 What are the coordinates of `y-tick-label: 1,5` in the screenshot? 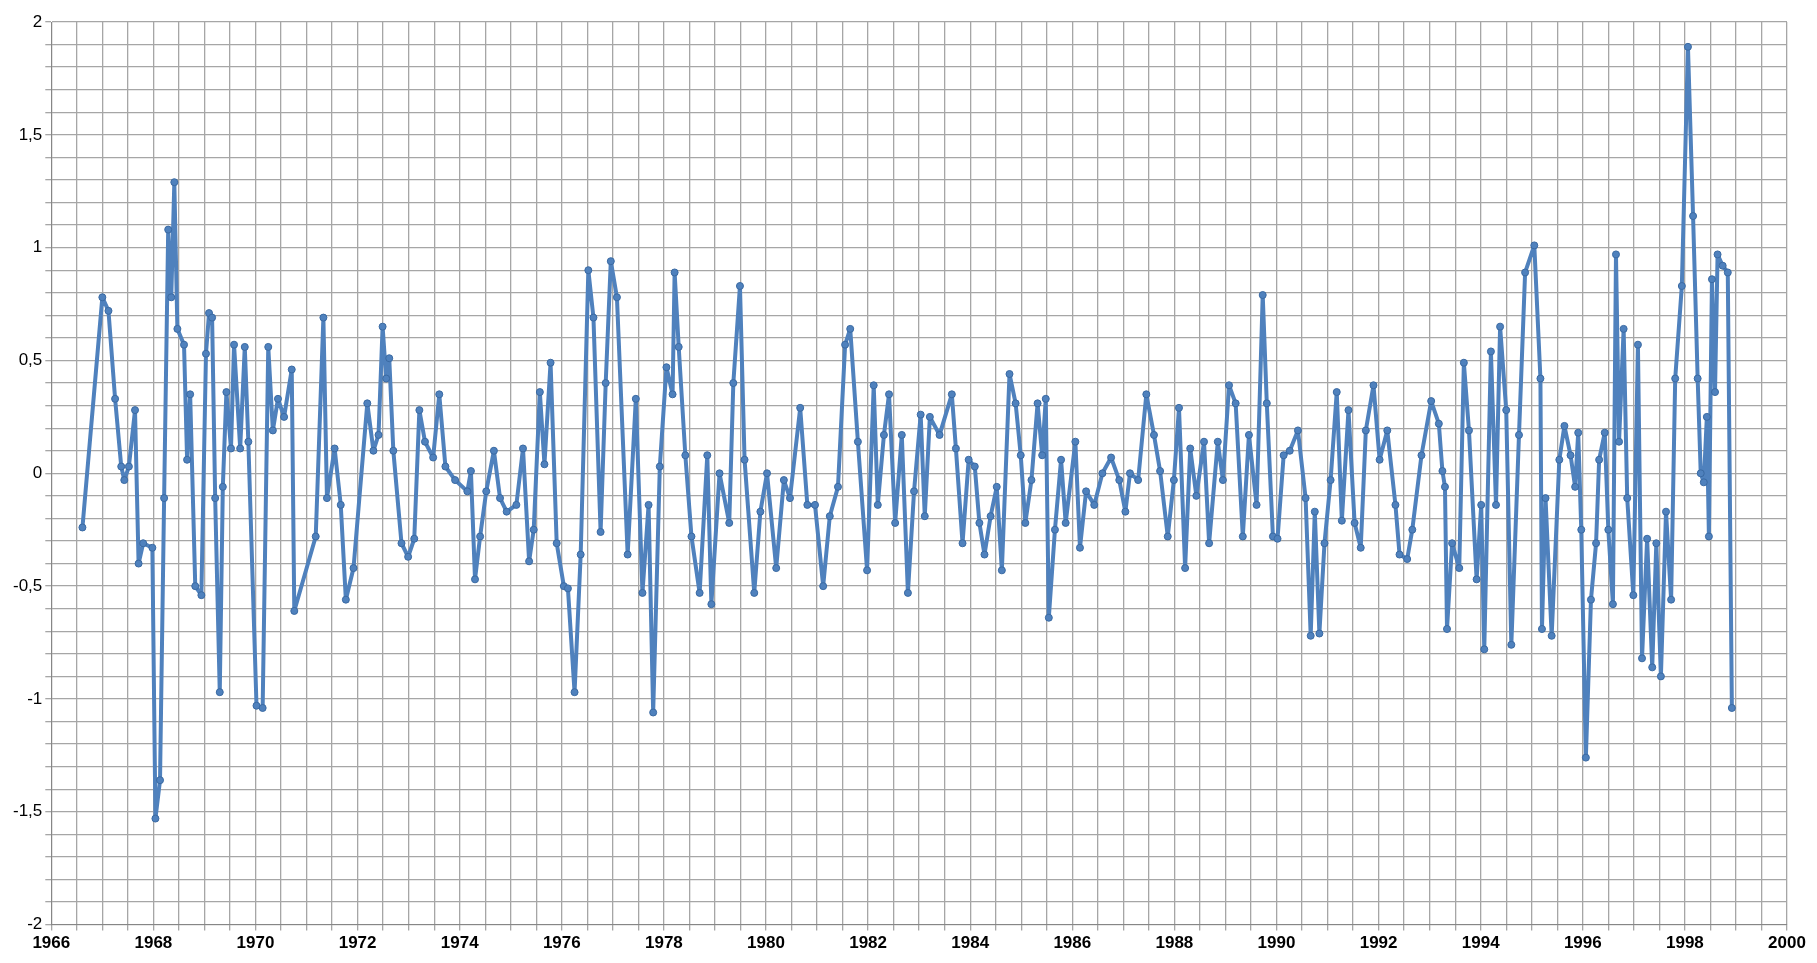 It's located at (30, 134).